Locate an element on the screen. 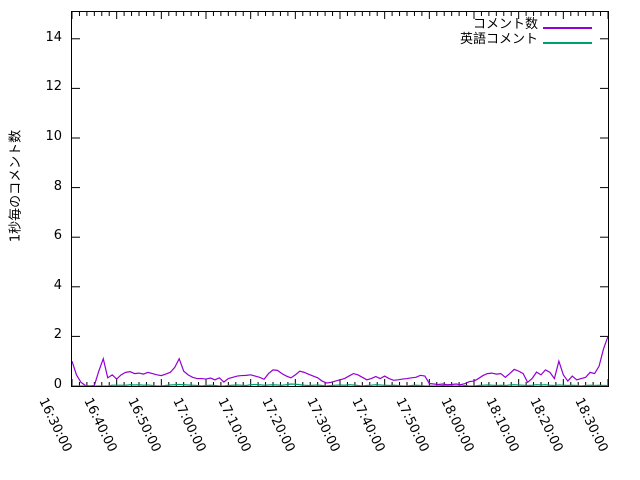 The height and width of the screenshot is (480, 640). x-tick-label: 18:20:00 is located at coordinates (546, 425).